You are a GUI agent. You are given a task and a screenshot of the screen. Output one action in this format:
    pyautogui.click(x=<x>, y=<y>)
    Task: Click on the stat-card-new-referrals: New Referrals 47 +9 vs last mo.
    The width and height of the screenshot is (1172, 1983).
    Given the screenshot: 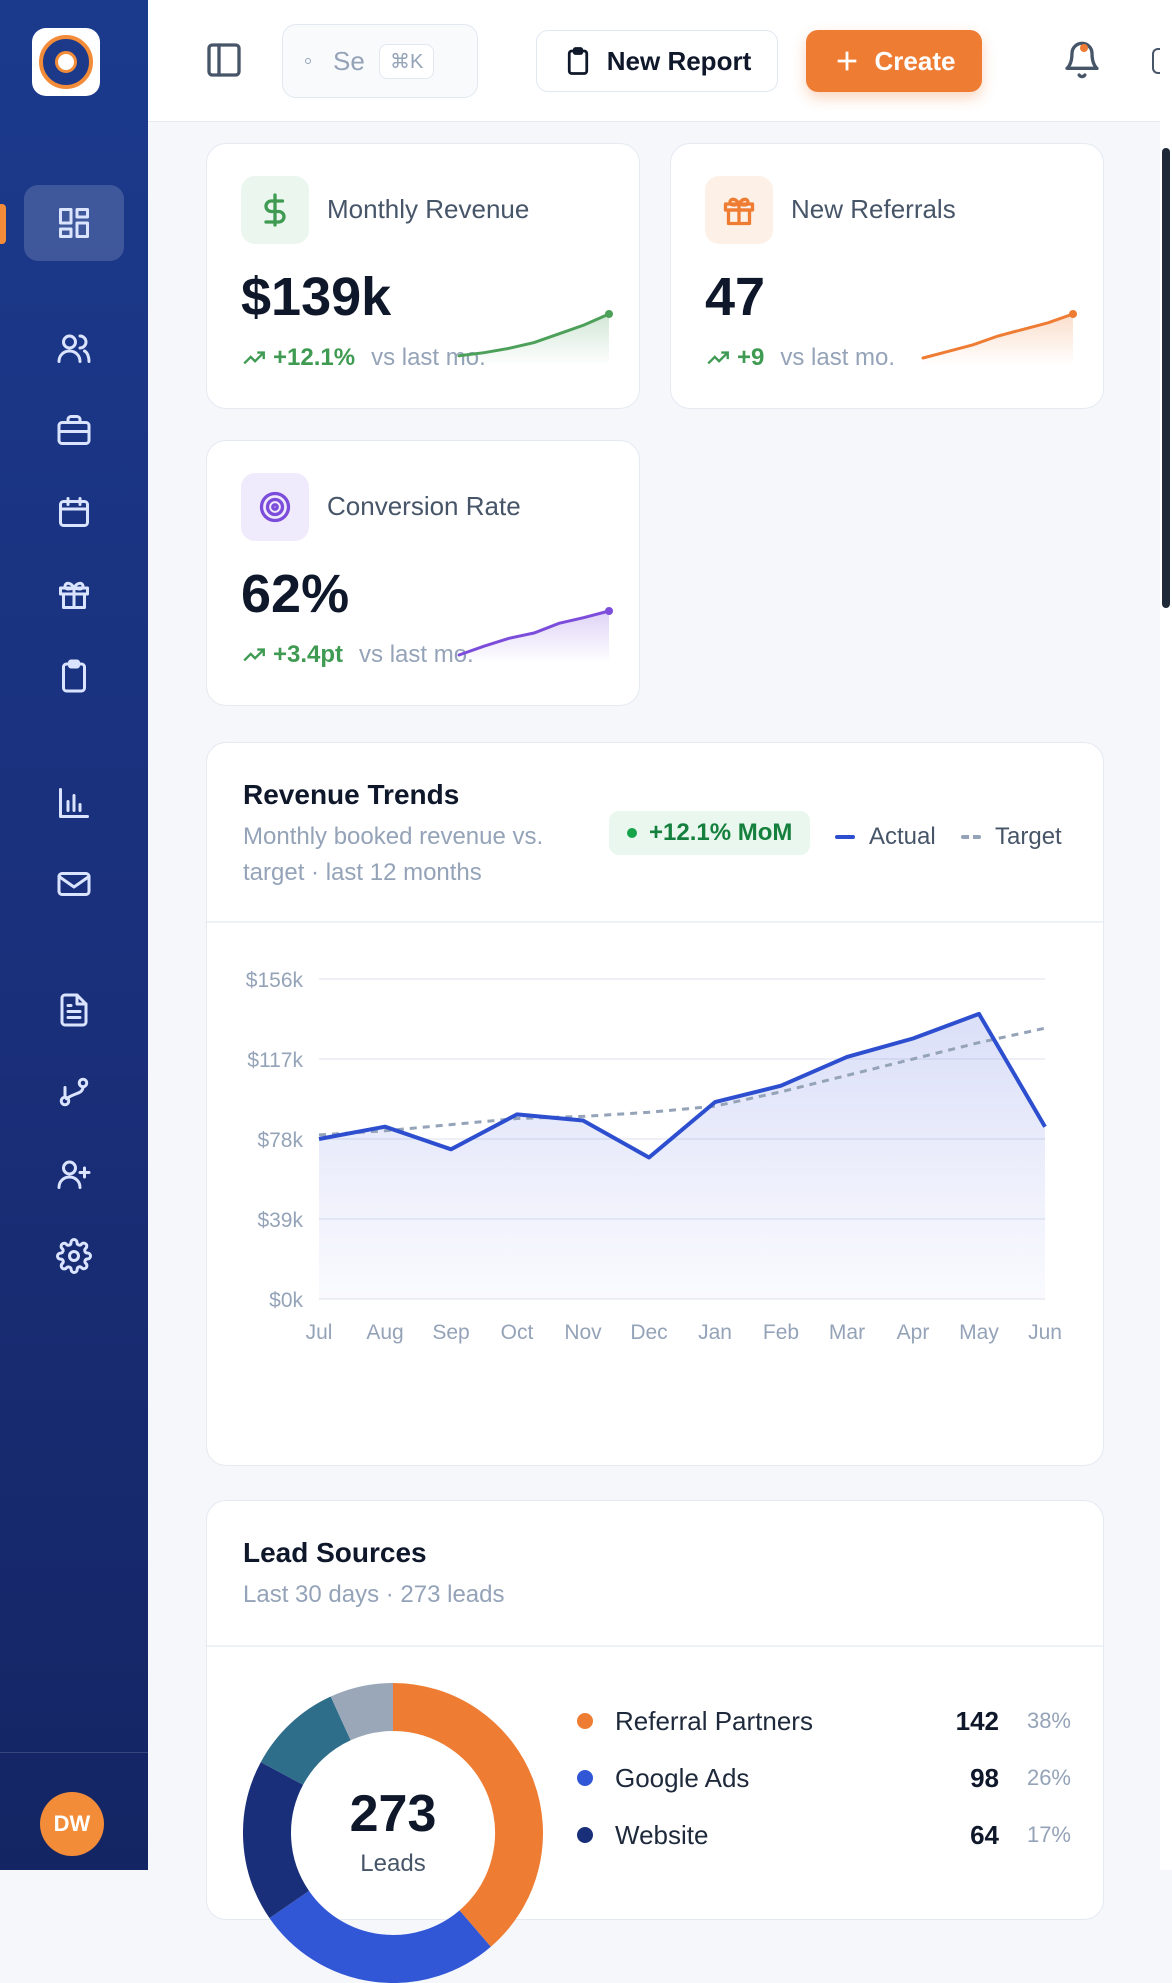 What is the action you would take?
    pyautogui.click(x=887, y=276)
    